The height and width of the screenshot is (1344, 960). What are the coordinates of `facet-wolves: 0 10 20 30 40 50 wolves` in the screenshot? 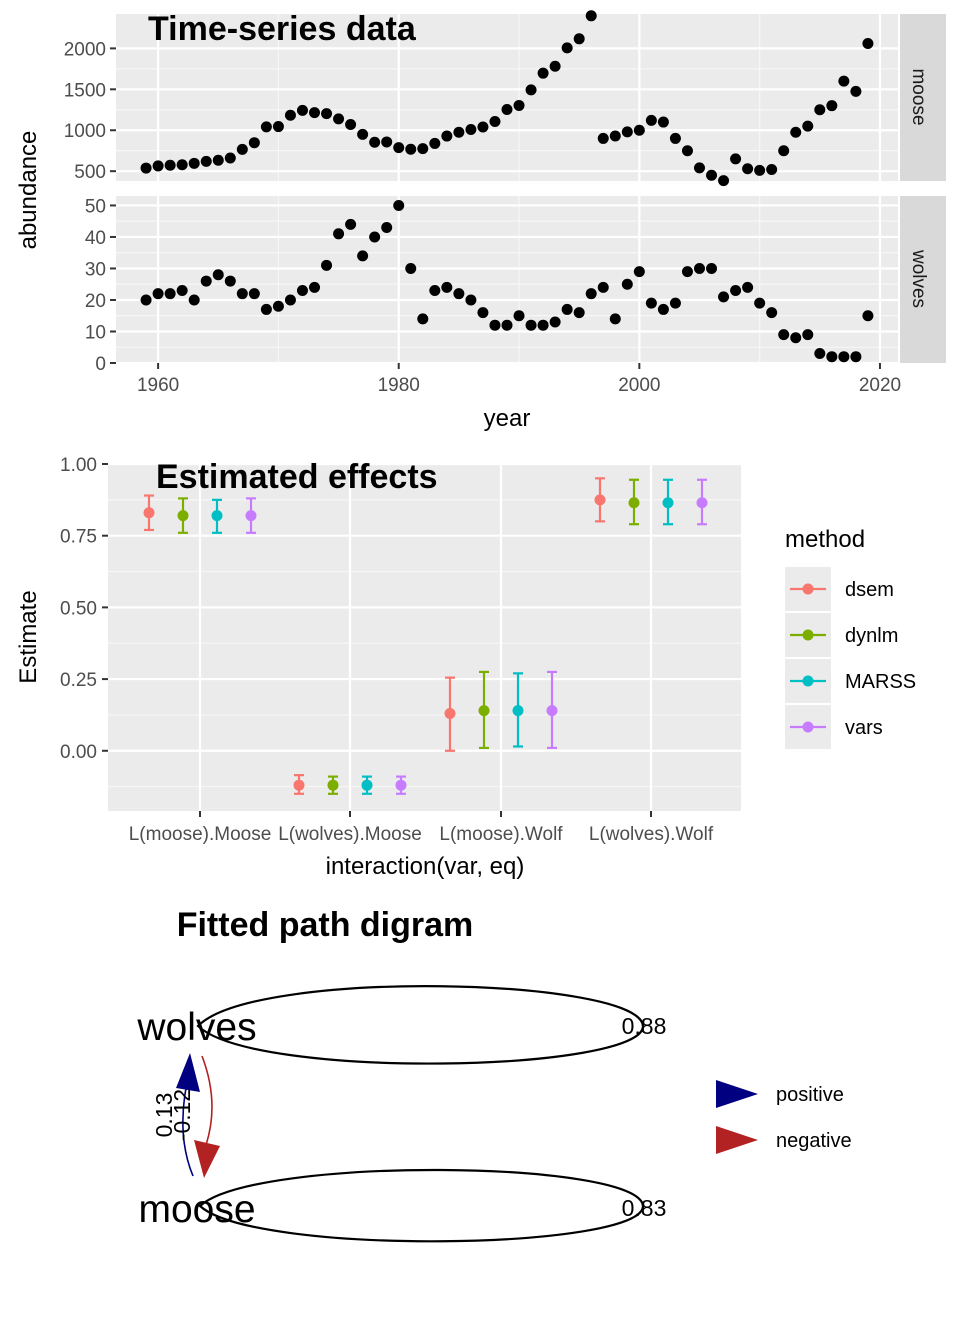 It's located at (515, 285).